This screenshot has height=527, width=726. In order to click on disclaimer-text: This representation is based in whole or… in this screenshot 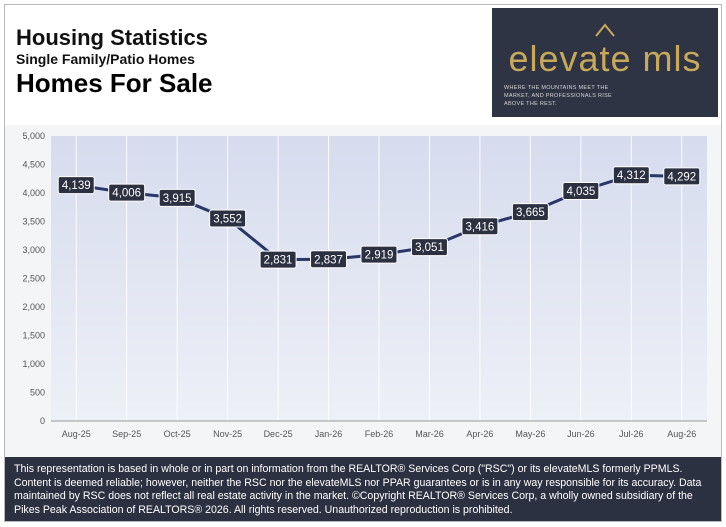, I will do `click(358, 489)`.